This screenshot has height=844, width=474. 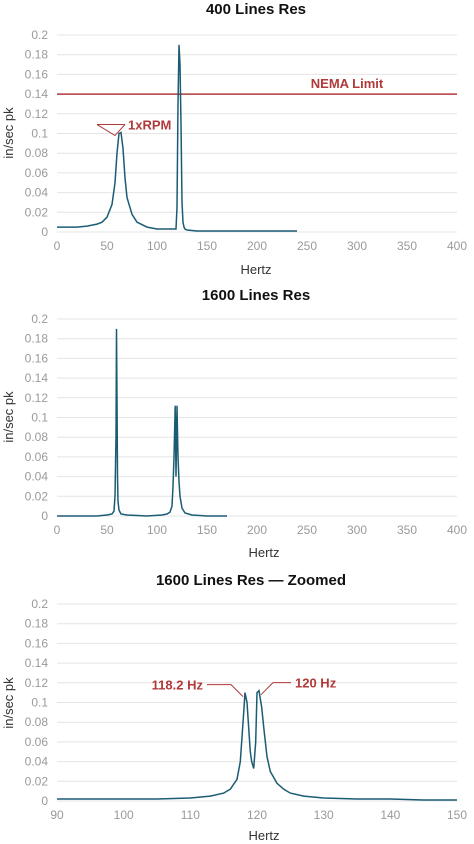 I want to click on nema-limit-label: NEMA Limit, so click(x=347, y=83).